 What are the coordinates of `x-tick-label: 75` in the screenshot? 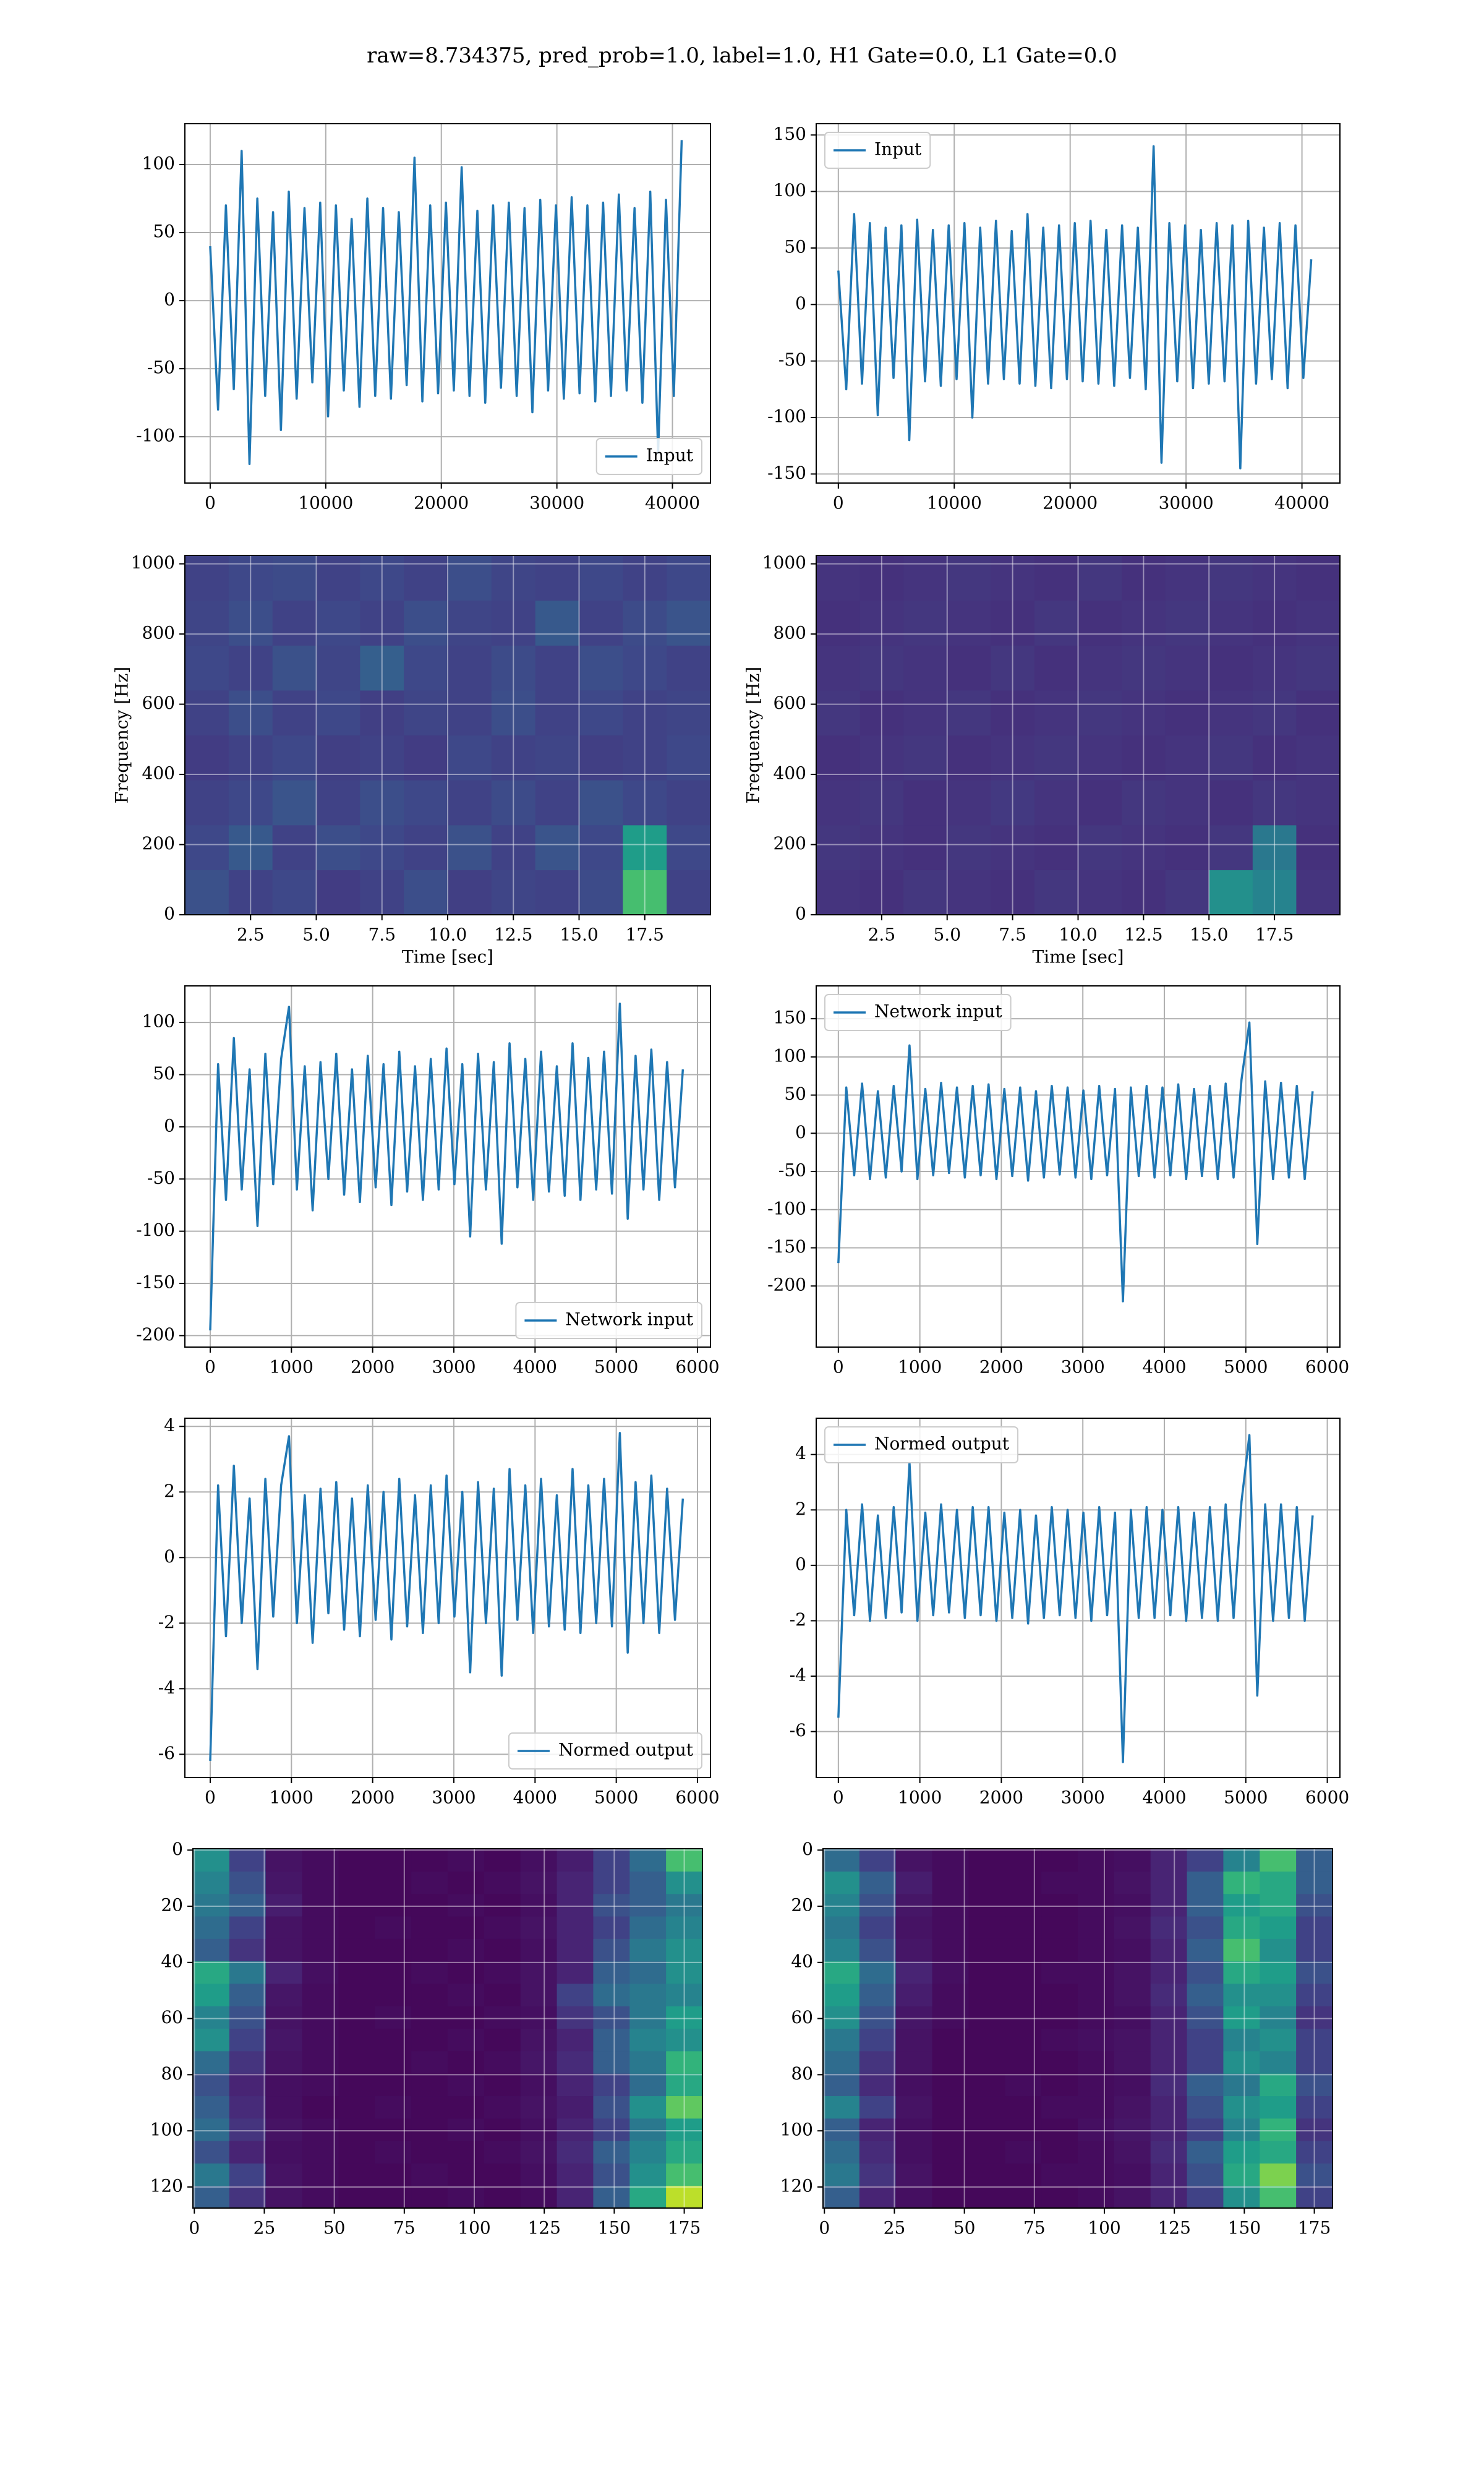 It's located at (404, 2228).